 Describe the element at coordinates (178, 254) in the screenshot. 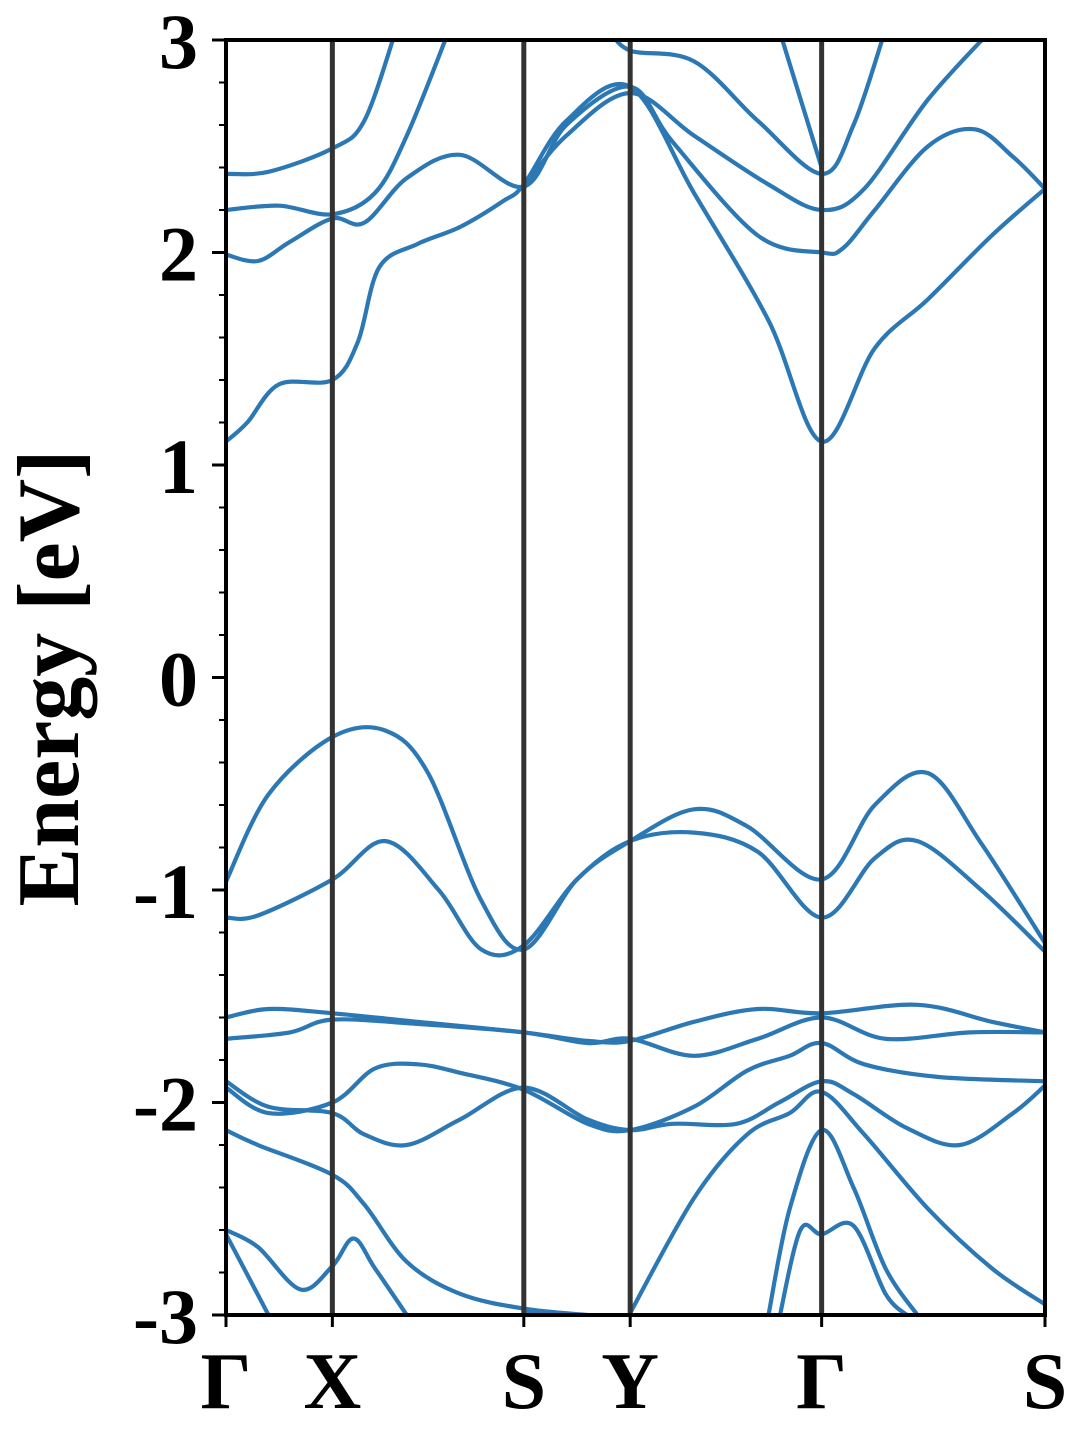

I see `y-tick-label: 2` at that location.